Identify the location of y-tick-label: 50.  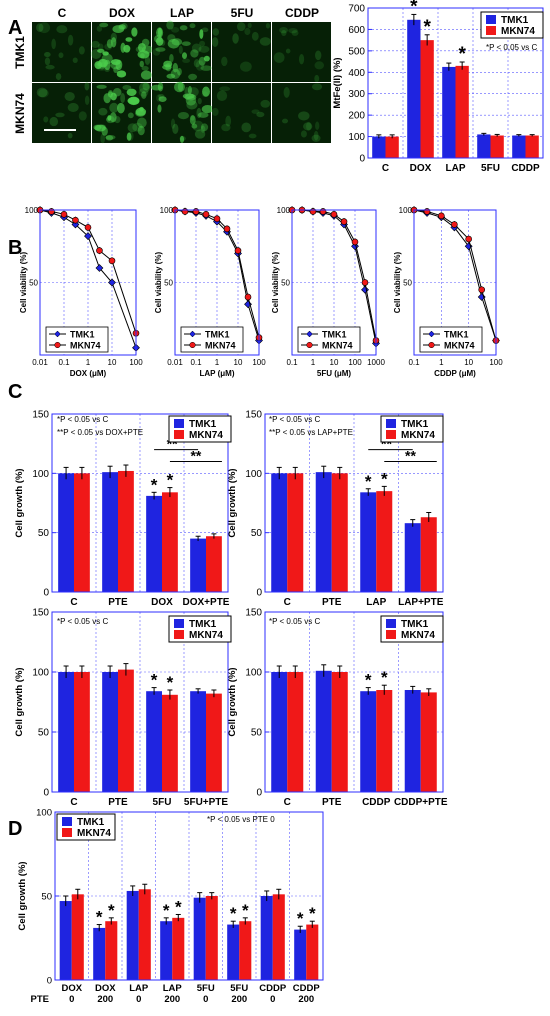
(44, 733).